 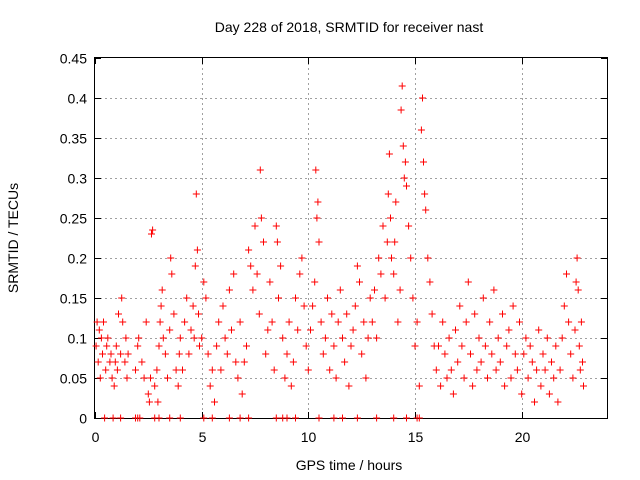 What do you see at coordinates (83, 419) in the screenshot?
I see `y-tick-label: 0` at bounding box center [83, 419].